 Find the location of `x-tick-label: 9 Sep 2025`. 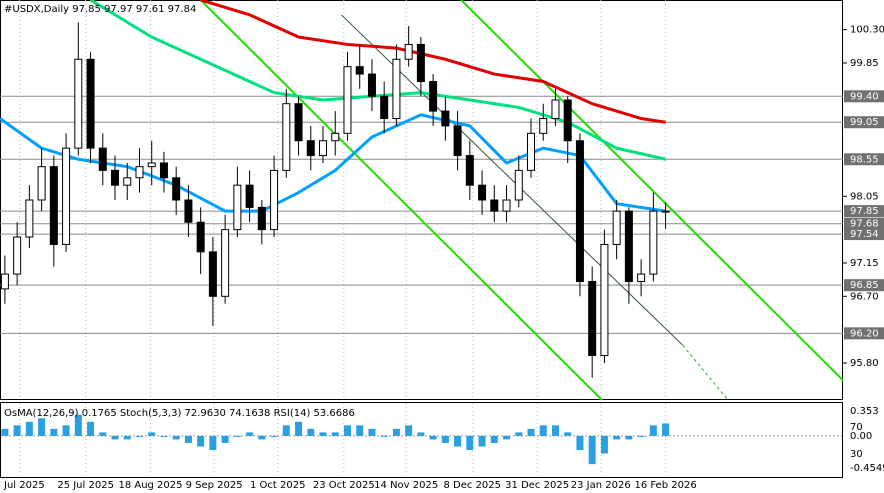

x-tick-label: 9 Sep 2025 is located at coordinates (214, 485).